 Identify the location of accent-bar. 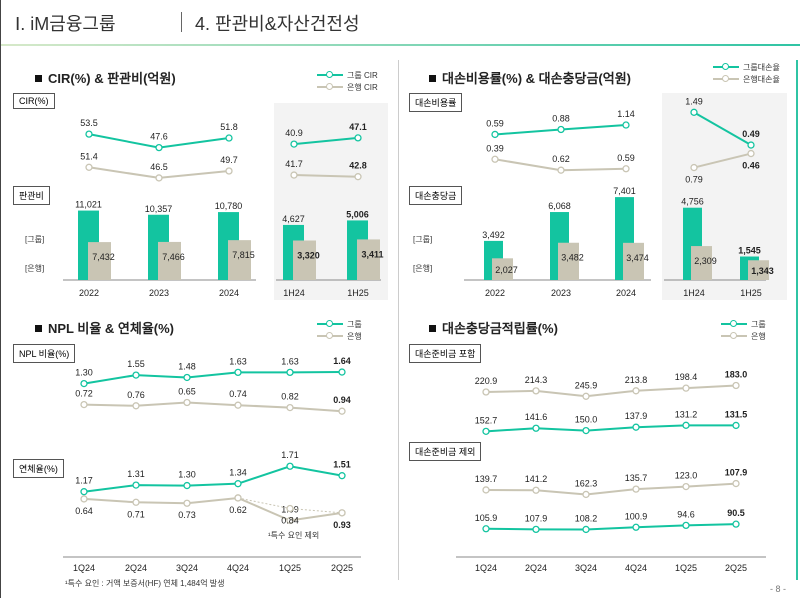
(797, 320).